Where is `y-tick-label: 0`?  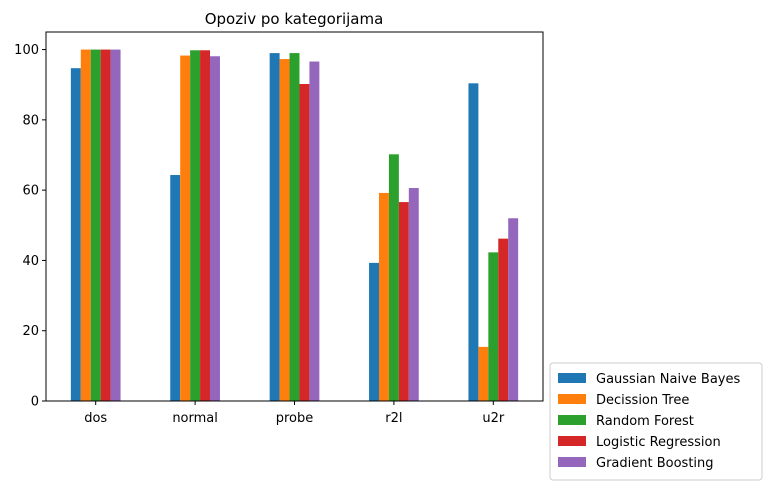 y-tick-label: 0 is located at coordinates (35, 402).